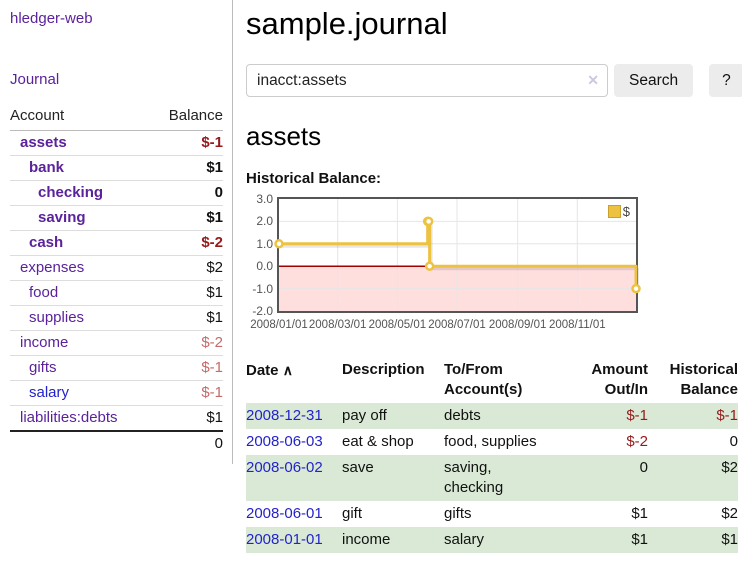 The height and width of the screenshot is (582, 742). What do you see at coordinates (725, 80) in the screenshot?
I see `help-button: ?` at bounding box center [725, 80].